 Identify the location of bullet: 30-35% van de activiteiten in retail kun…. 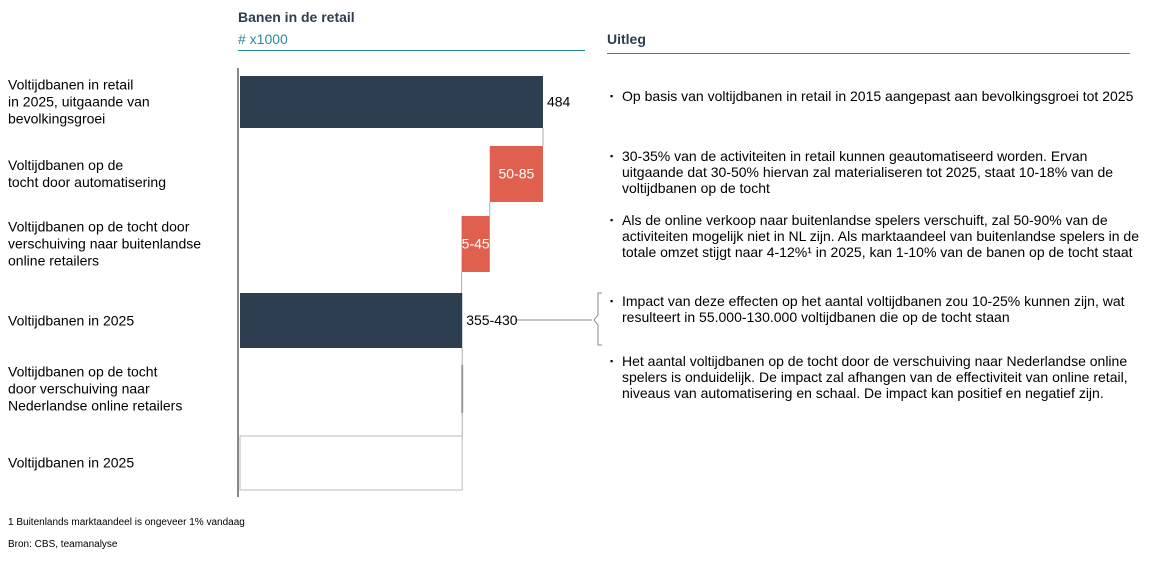
(876, 172).